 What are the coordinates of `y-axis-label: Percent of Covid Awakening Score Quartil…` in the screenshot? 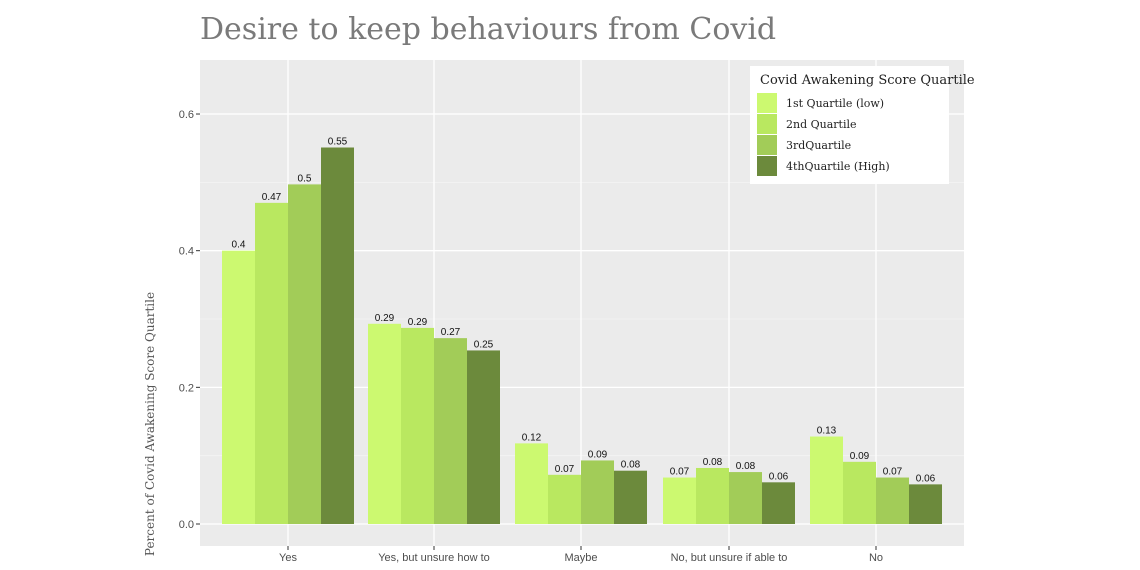 It's located at (150, 424).